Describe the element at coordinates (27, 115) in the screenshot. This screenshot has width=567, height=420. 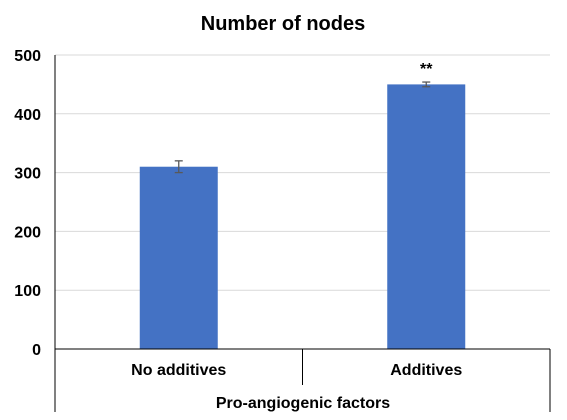
I see `y-tick-label: 400` at that location.